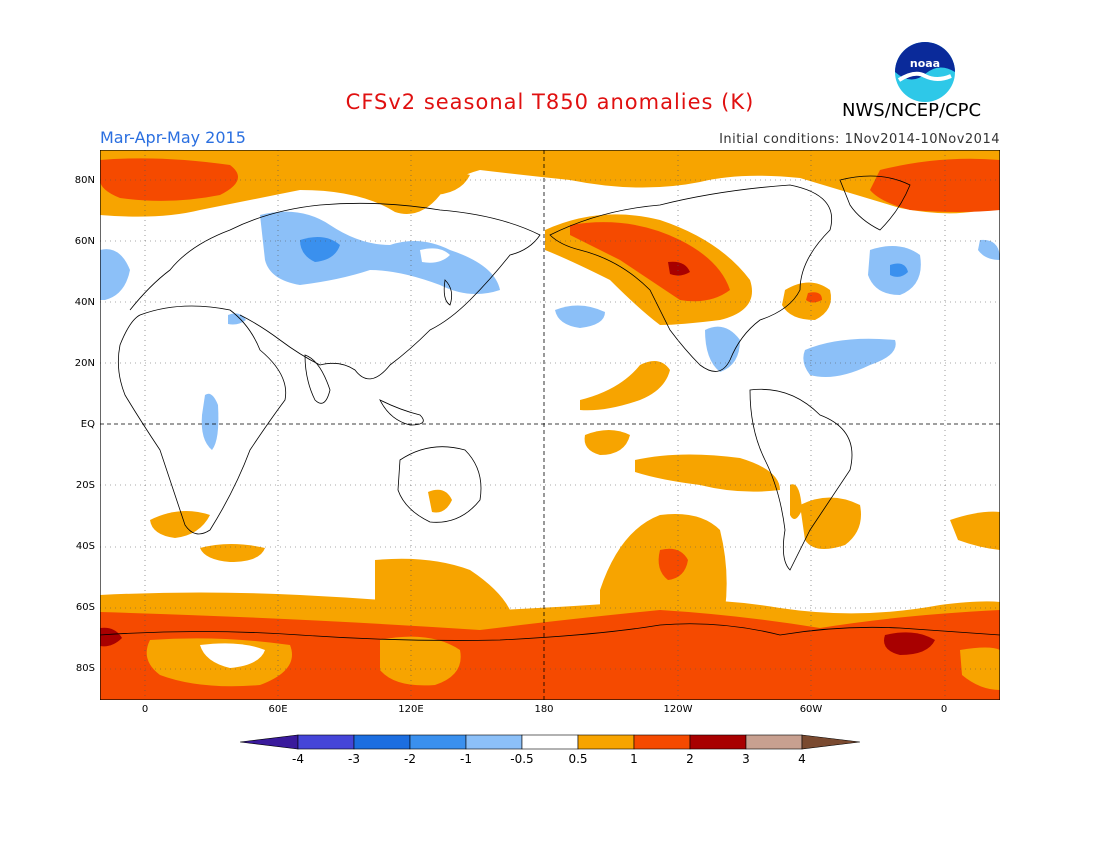  I want to click on colorbar-label: 2, so click(690, 759).